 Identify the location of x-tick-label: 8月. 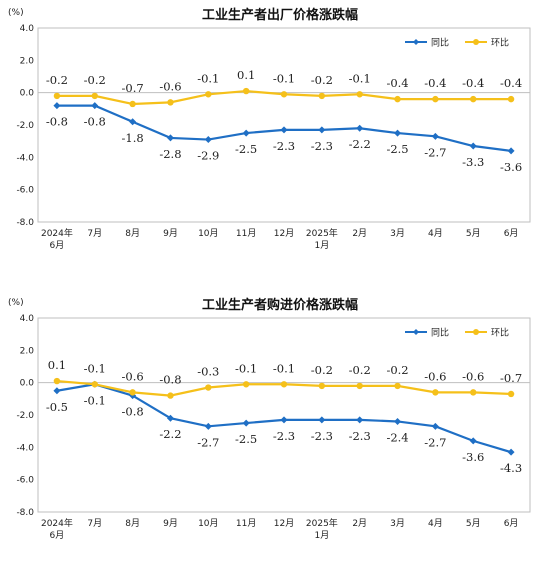
(132, 523).